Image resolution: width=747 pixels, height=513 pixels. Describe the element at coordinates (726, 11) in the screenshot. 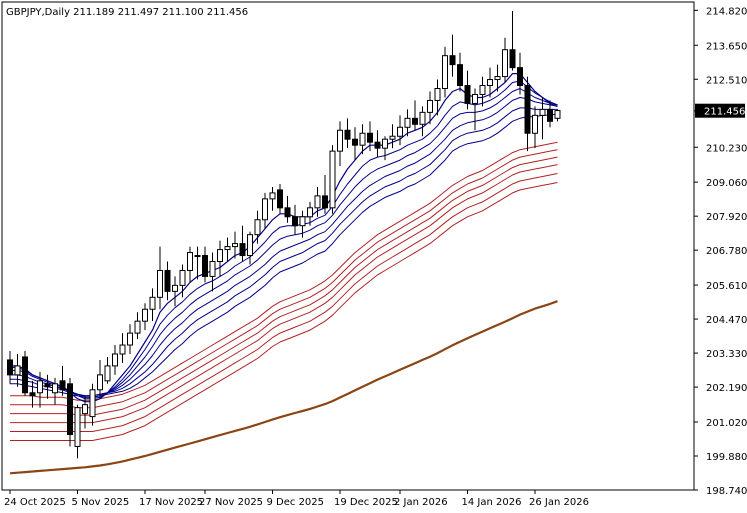

I see `price-tick-label: 214.820` at that location.